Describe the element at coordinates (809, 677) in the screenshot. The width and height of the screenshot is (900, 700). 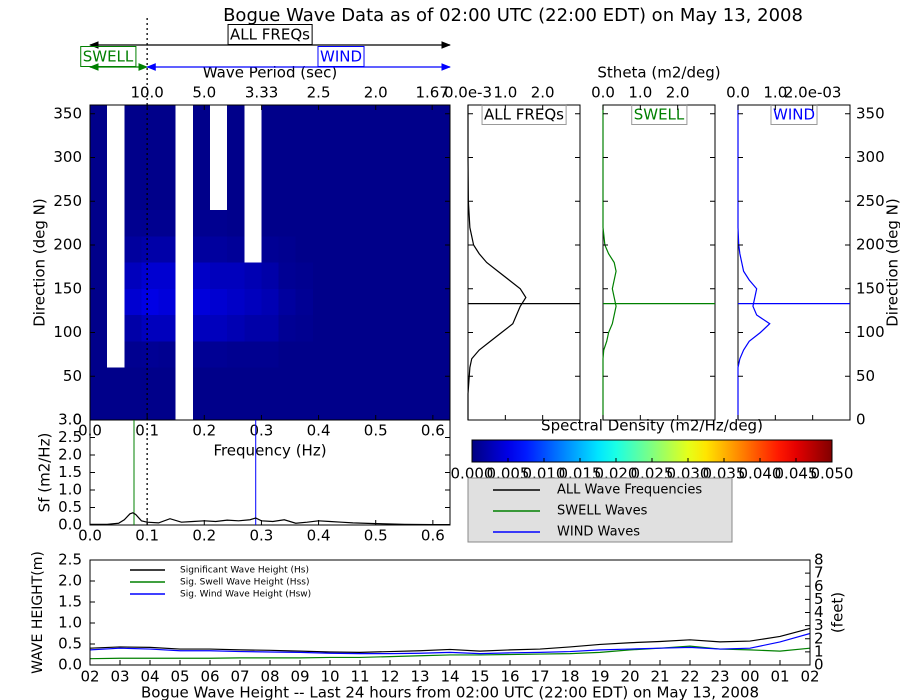
I see `x-tick-label: 02` at that location.